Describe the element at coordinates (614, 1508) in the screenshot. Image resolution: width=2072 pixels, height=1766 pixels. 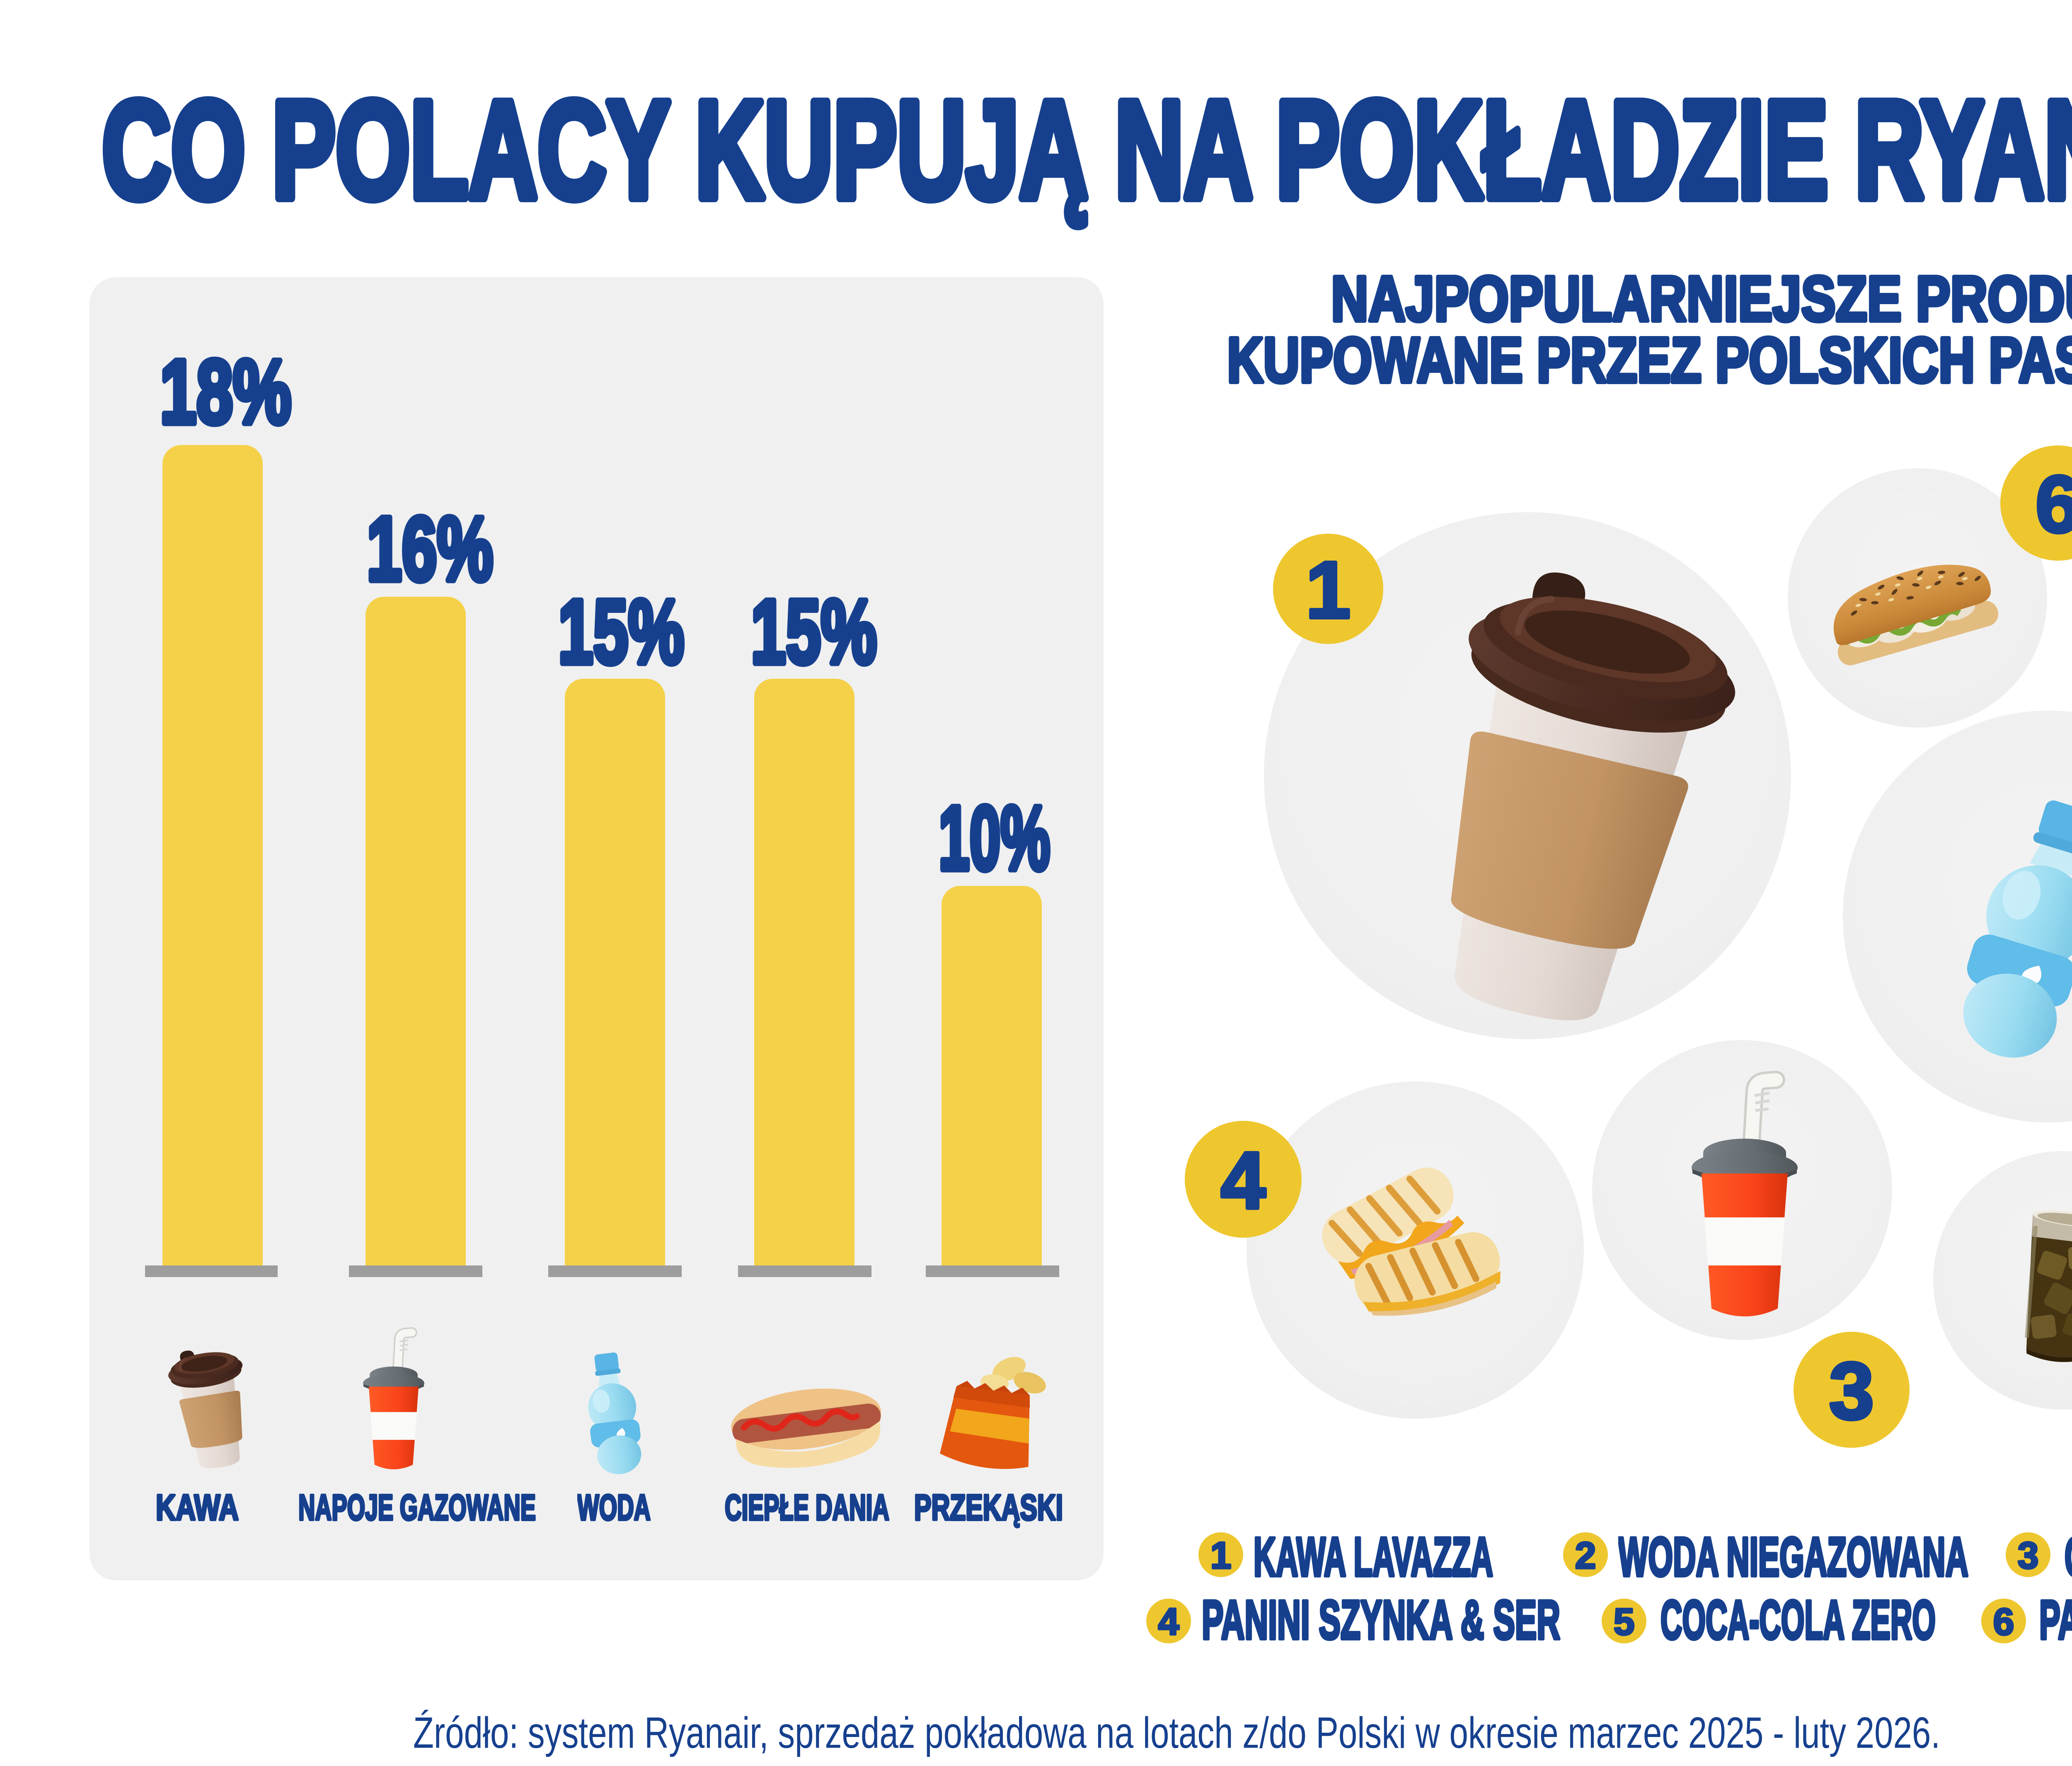
I see `svg-text: WODA` at that location.